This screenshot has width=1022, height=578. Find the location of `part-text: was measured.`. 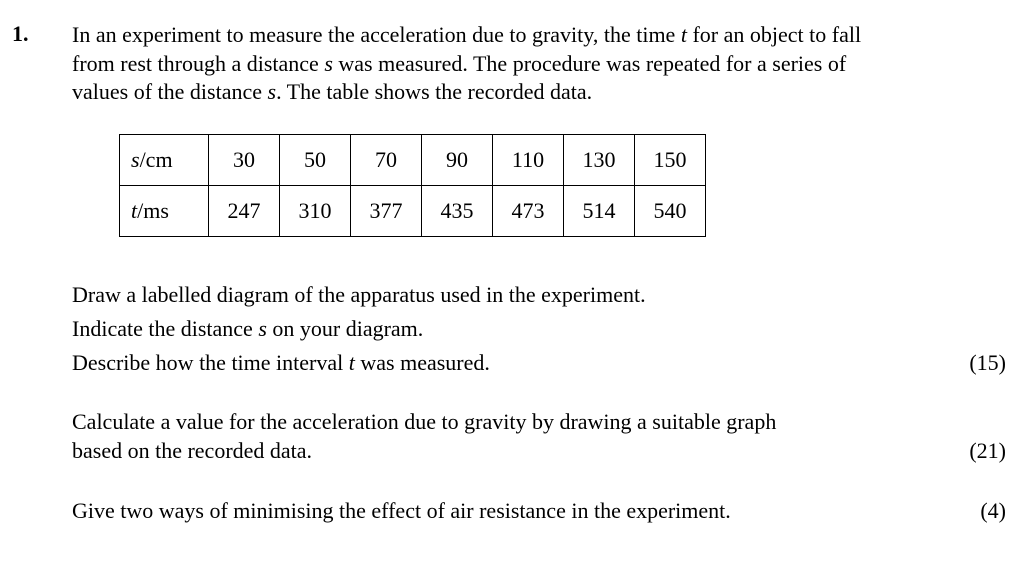

part-text: was measured. is located at coordinates (422, 362).